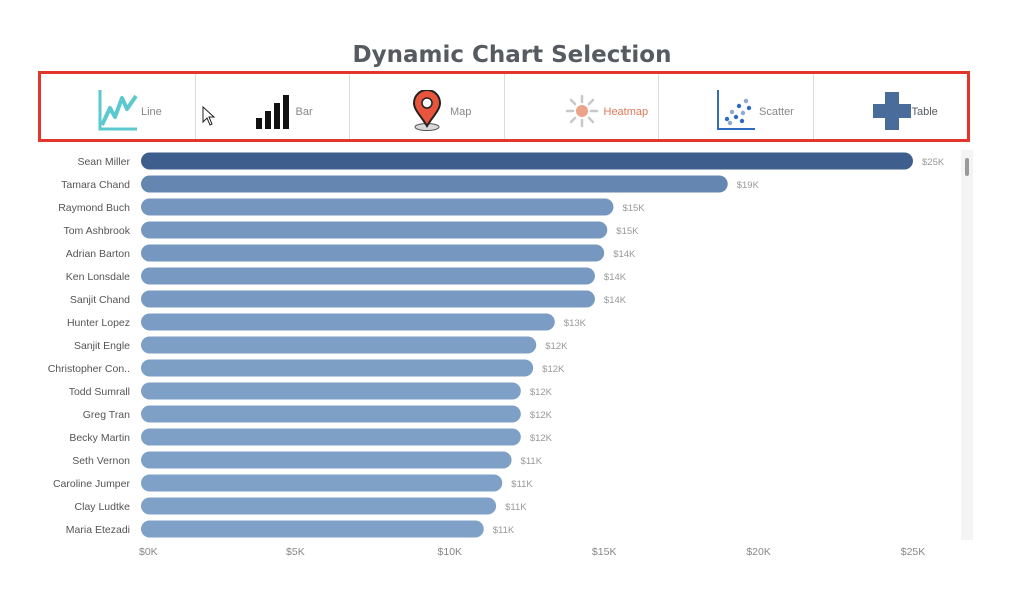 The width and height of the screenshot is (1024, 611). I want to click on category-label: Todd Sumrall, so click(99, 392).